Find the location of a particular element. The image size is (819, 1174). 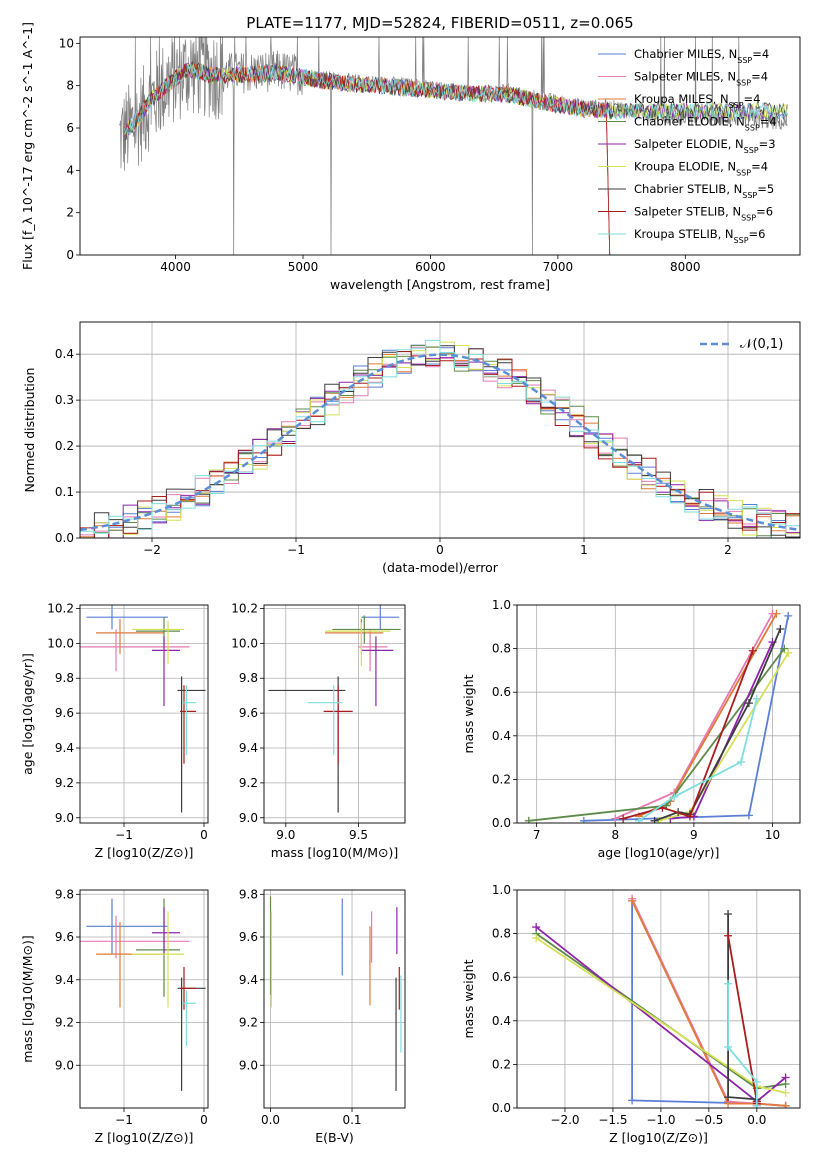

y-tick-label: 8 is located at coordinates (70, 86).